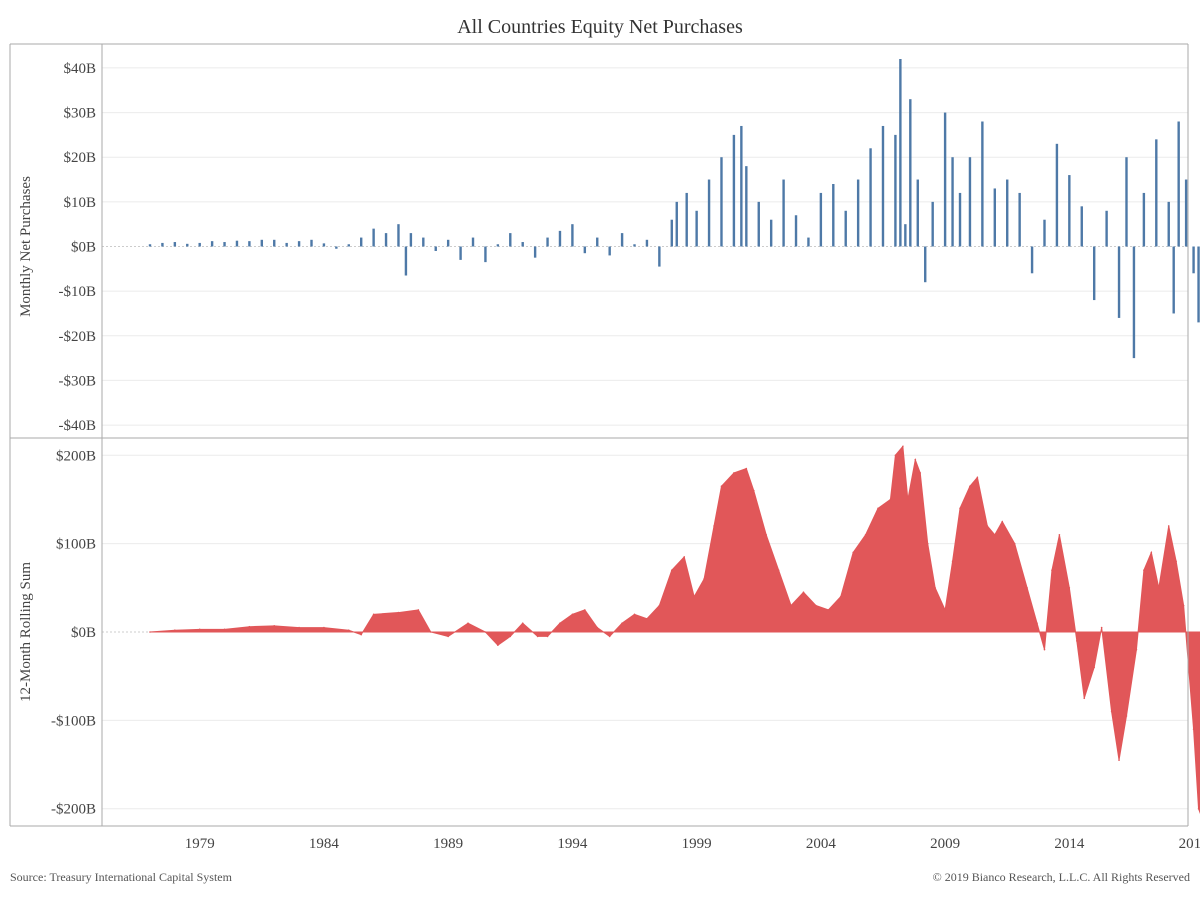 The height and width of the screenshot is (900, 1200). I want to click on y-tick-label: -$30B, so click(78, 381).